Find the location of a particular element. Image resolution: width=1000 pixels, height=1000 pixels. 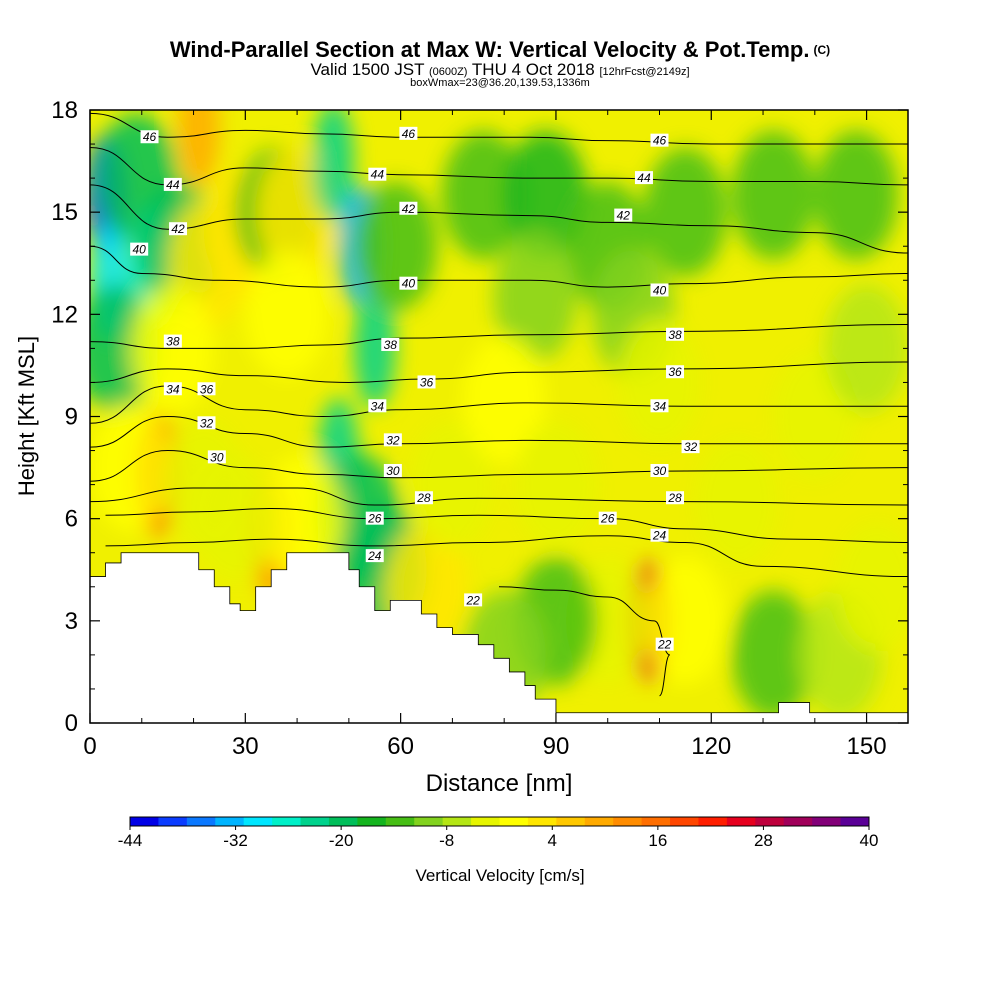

colorbar: -44 -32 -20 -8 4 16 28 40 is located at coordinates (498, 833).